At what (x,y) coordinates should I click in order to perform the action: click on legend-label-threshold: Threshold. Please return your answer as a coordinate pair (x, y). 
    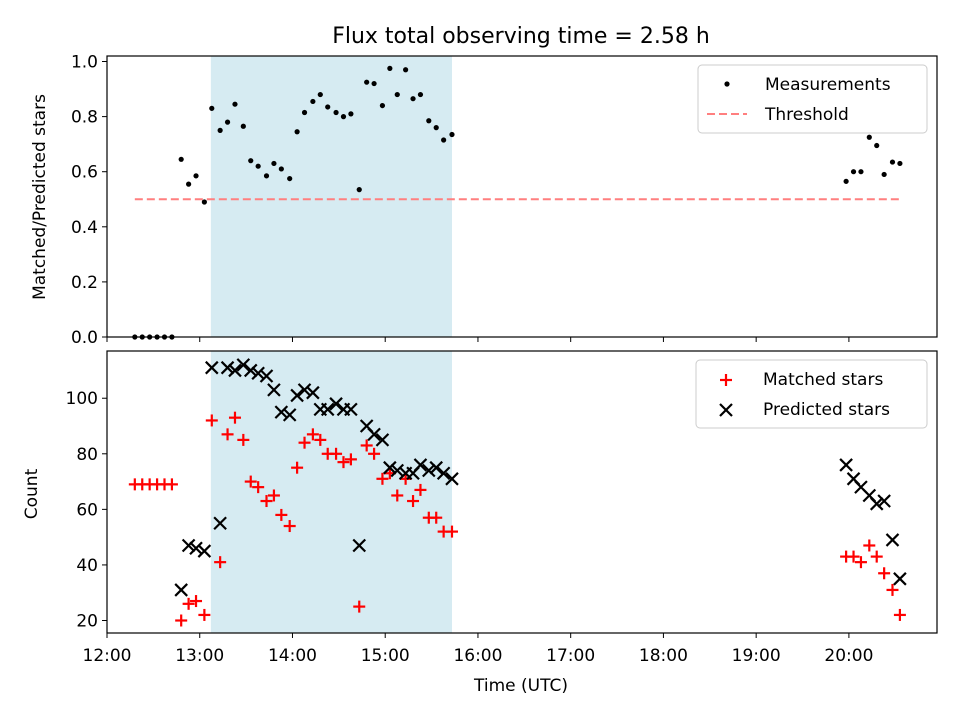
    Looking at the image, I should click on (806, 115).